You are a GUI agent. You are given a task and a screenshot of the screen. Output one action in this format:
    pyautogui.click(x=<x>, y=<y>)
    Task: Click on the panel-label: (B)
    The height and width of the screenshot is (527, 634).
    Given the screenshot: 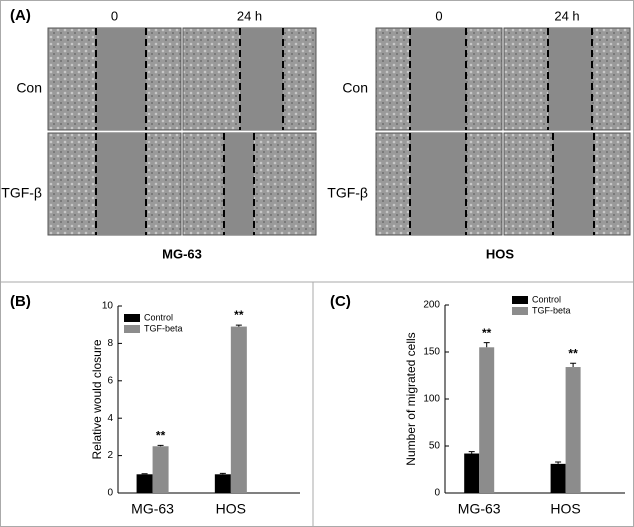 What is the action you would take?
    pyautogui.click(x=20, y=301)
    